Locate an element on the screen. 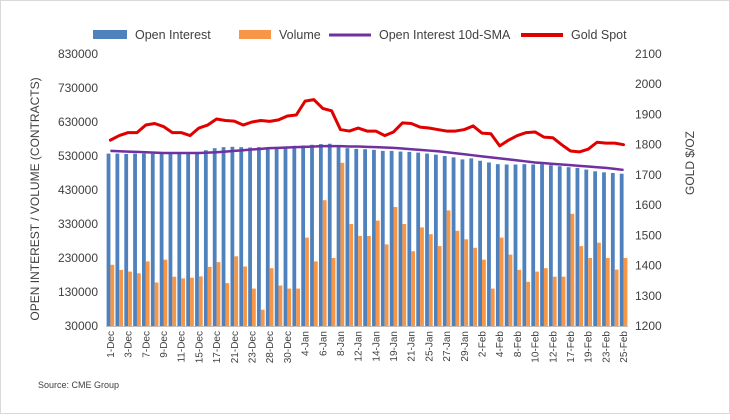 Image resolution: width=730 pixels, height=420 pixels. x-tick-label: 8-Feb is located at coordinates (518, 344).